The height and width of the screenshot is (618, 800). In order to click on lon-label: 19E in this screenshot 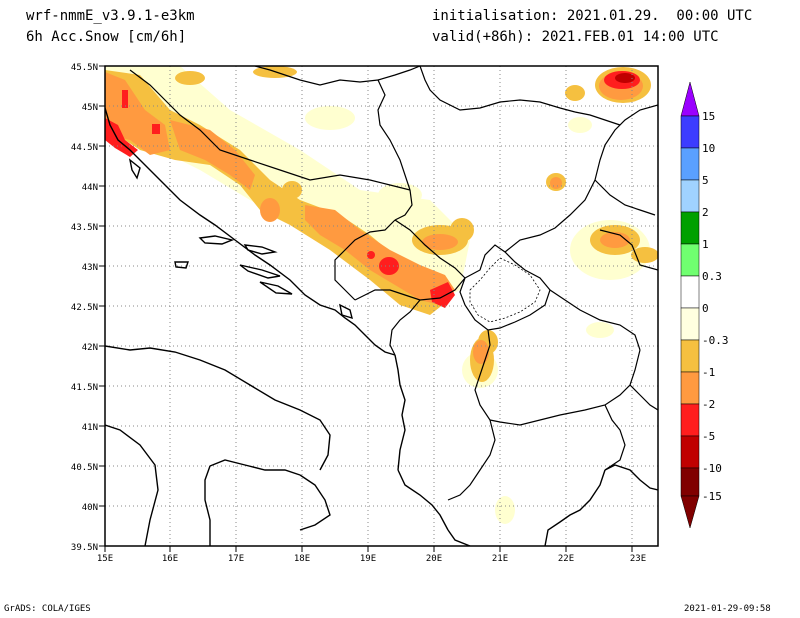, I will do `click(368, 559)`.